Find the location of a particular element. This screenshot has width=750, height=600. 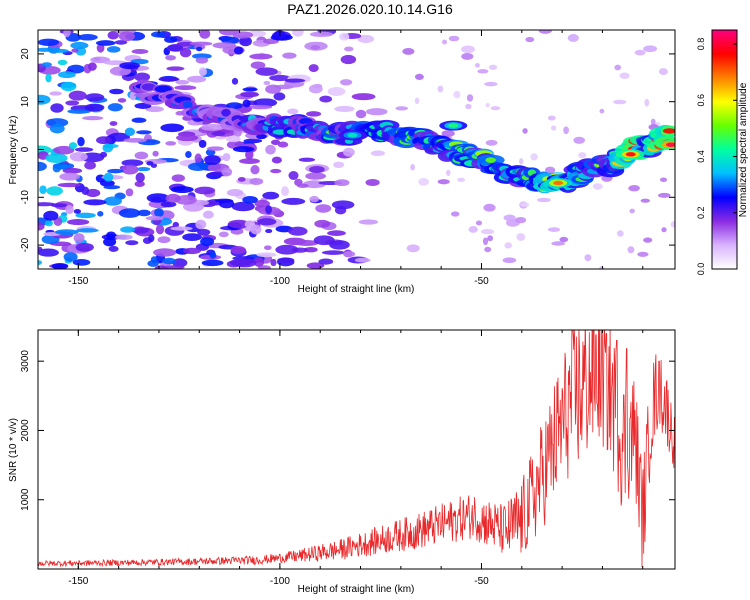

x-tick-label: -50 is located at coordinates (481, 281).